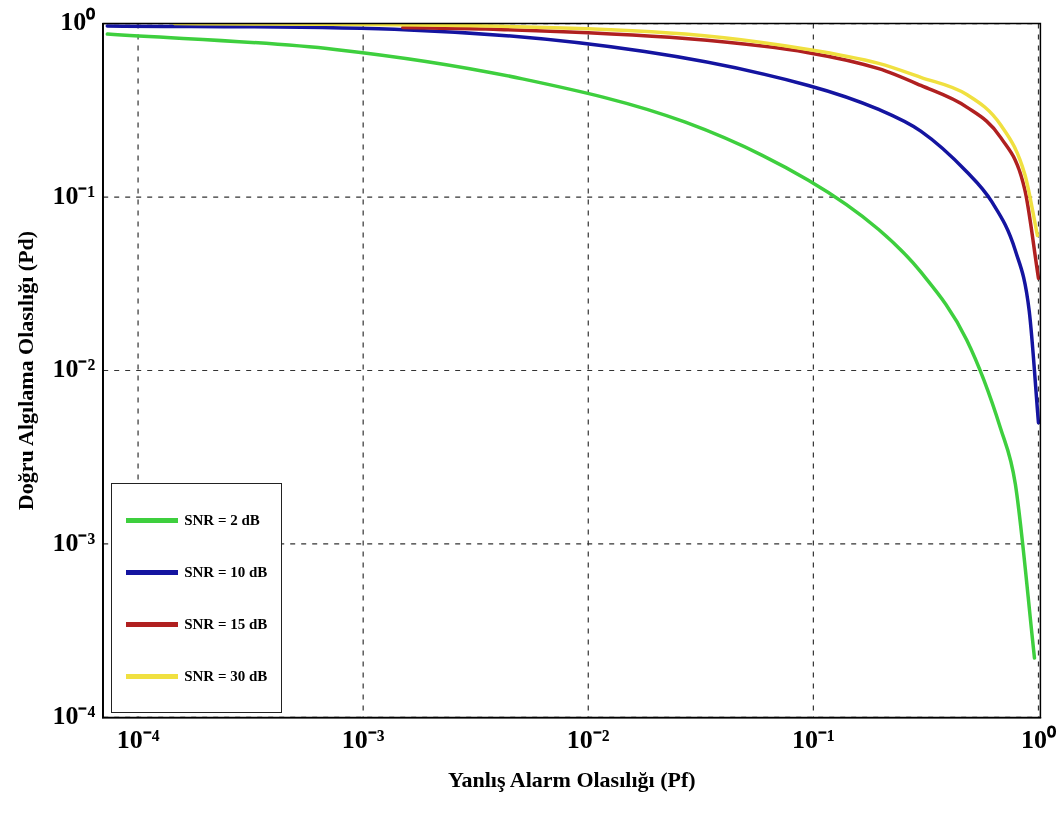 This screenshot has width=1064, height=819. What do you see at coordinates (363, 739) in the screenshot?
I see `x-tick-label: 10⁻³` at bounding box center [363, 739].